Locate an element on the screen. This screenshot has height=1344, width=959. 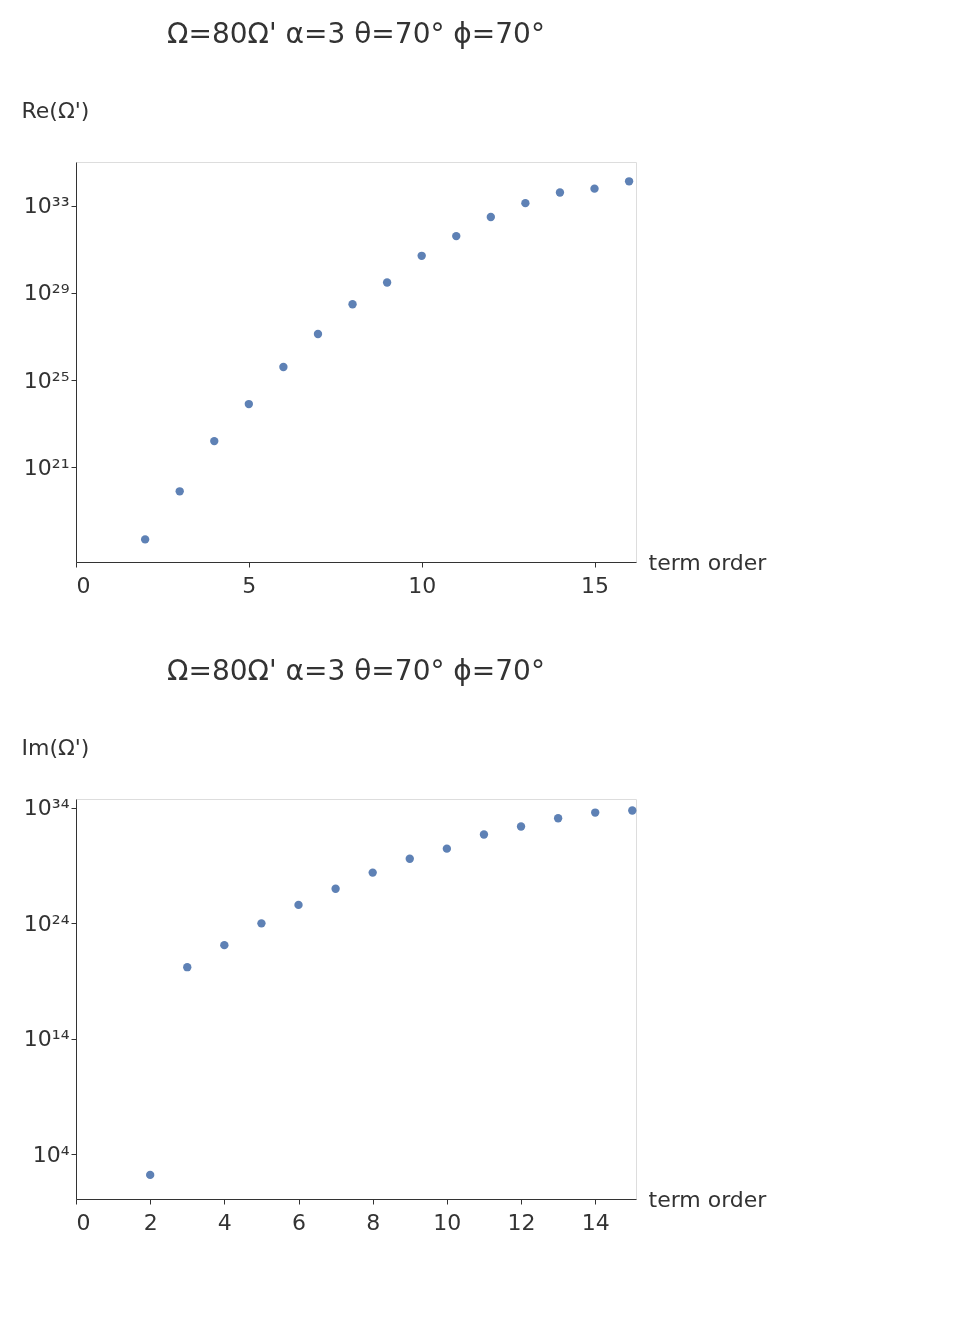
x-tick-label: 15 is located at coordinates (595, 585).